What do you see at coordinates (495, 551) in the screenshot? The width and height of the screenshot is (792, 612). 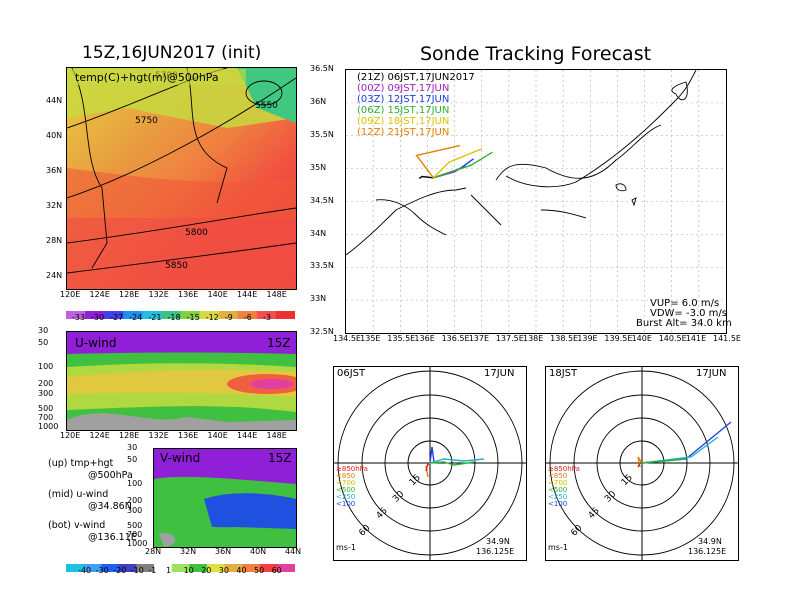 I see `polar1-coord2: 136.125E` at bounding box center [495, 551].